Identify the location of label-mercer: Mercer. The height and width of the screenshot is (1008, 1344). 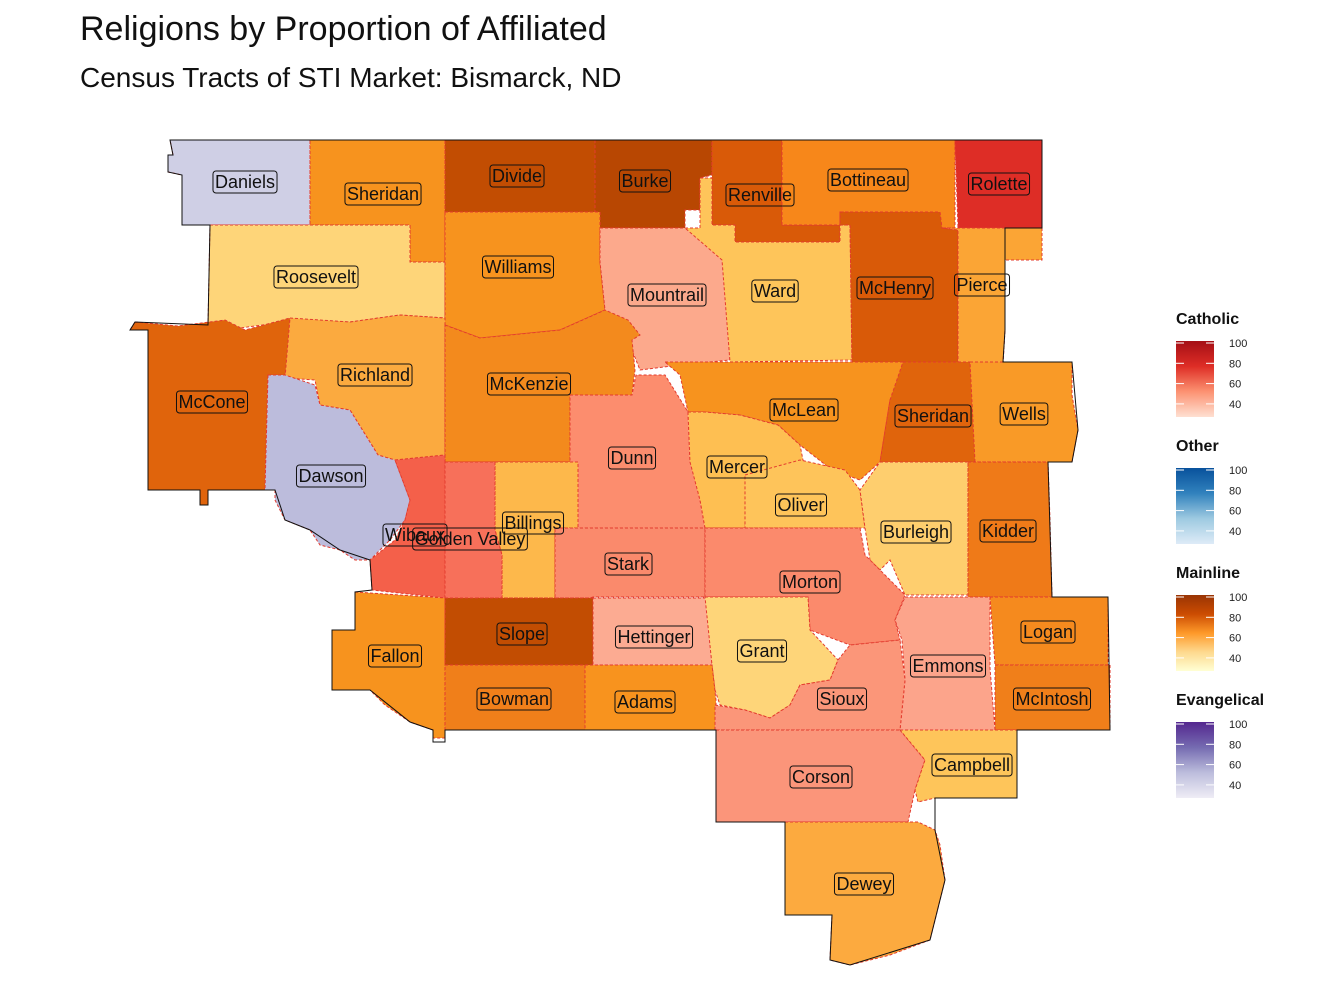
(737, 467).